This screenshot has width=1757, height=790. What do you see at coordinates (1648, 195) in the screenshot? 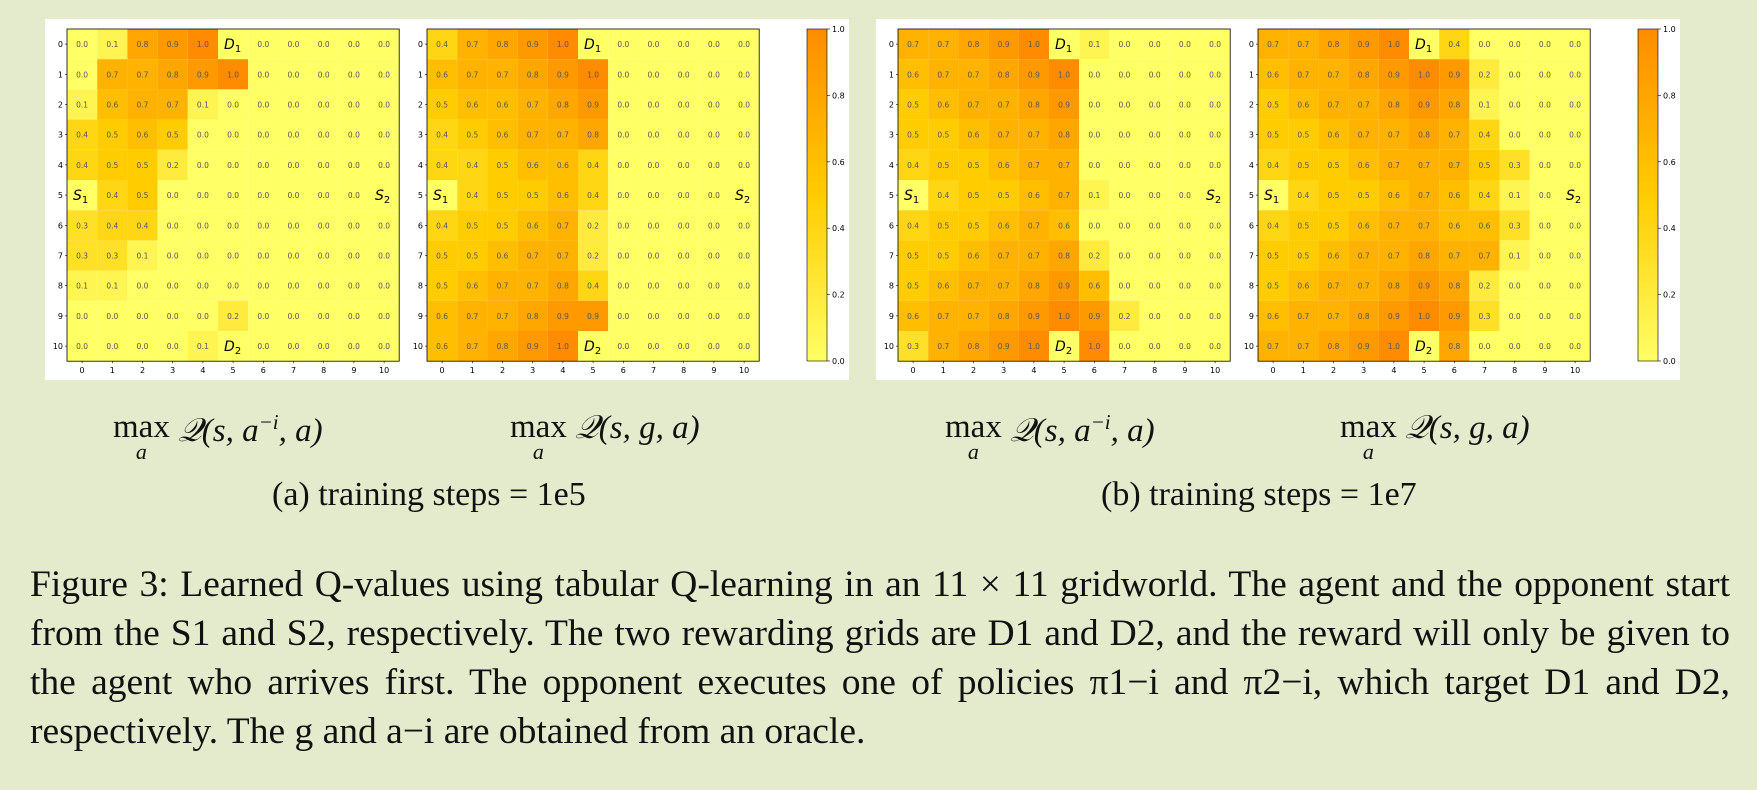
I see `colorbar` at bounding box center [1648, 195].